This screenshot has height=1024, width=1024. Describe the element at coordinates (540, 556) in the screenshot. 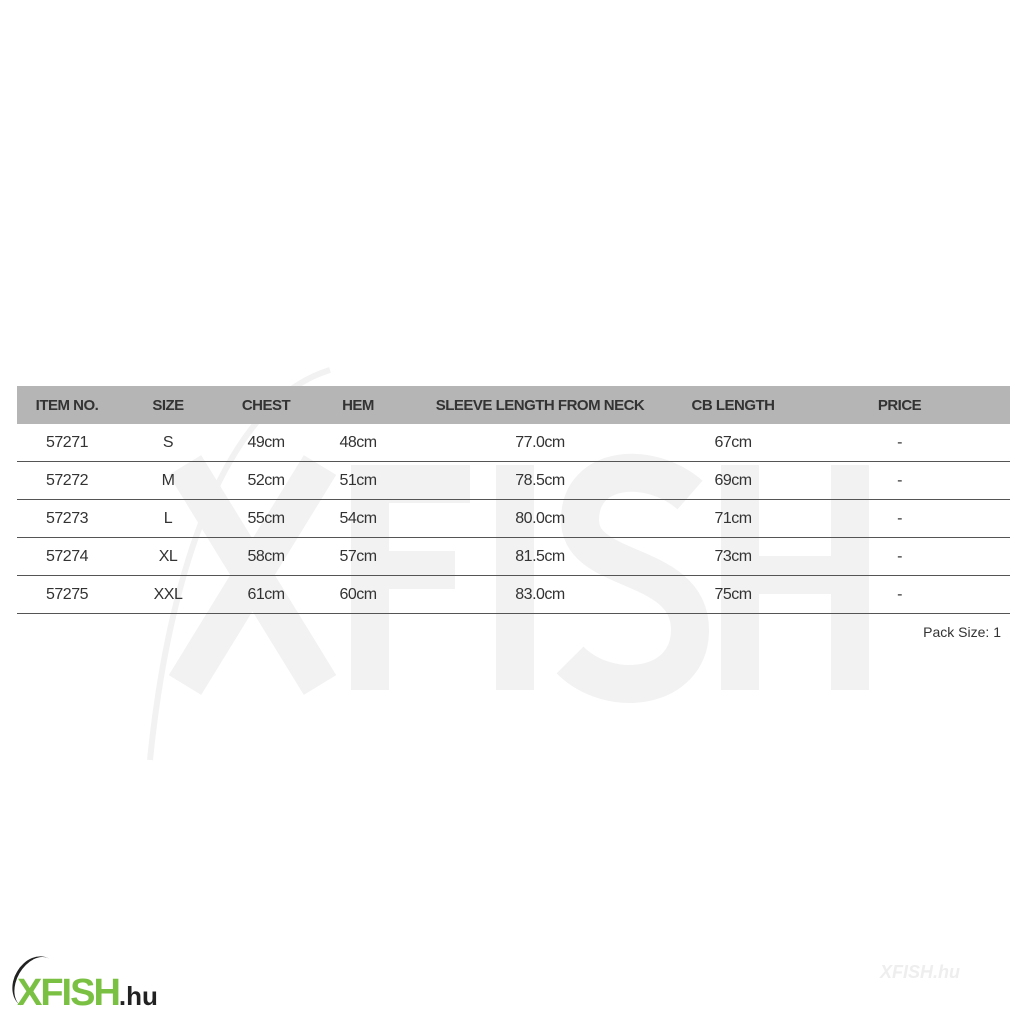

I see `table-cell: 81.5cm` at that location.